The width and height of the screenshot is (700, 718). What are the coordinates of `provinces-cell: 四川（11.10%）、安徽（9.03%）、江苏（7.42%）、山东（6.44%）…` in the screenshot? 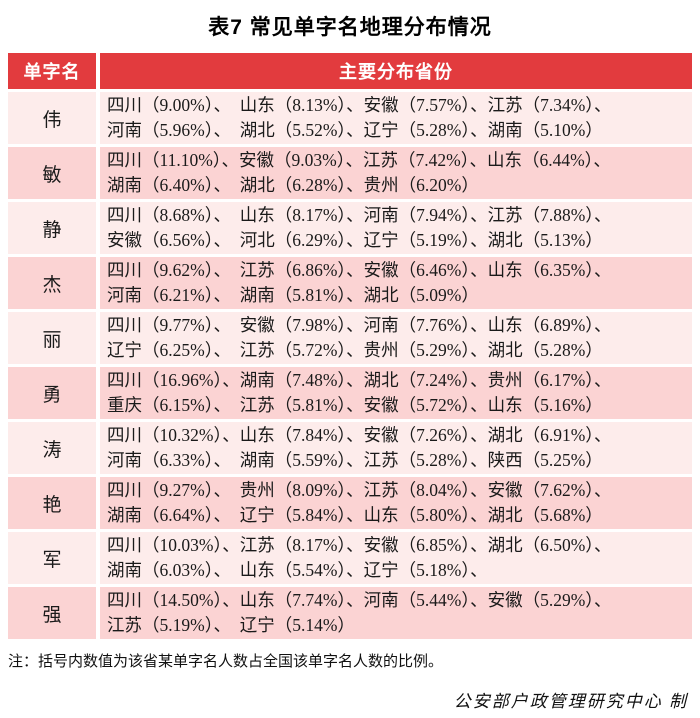 It's located at (396, 173).